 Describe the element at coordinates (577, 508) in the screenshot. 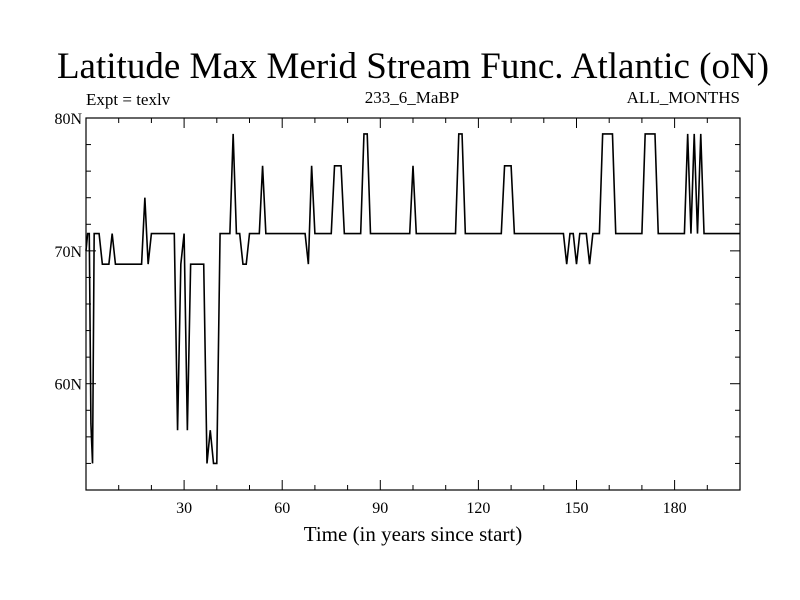

I see `x-tick-label: 150` at that location.